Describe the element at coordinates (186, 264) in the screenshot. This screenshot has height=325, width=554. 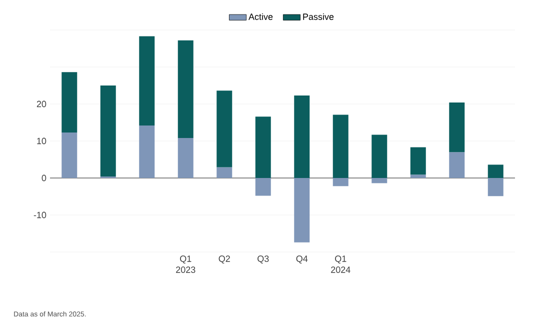
I see `x-tick-label: Q1 2023` at that location.